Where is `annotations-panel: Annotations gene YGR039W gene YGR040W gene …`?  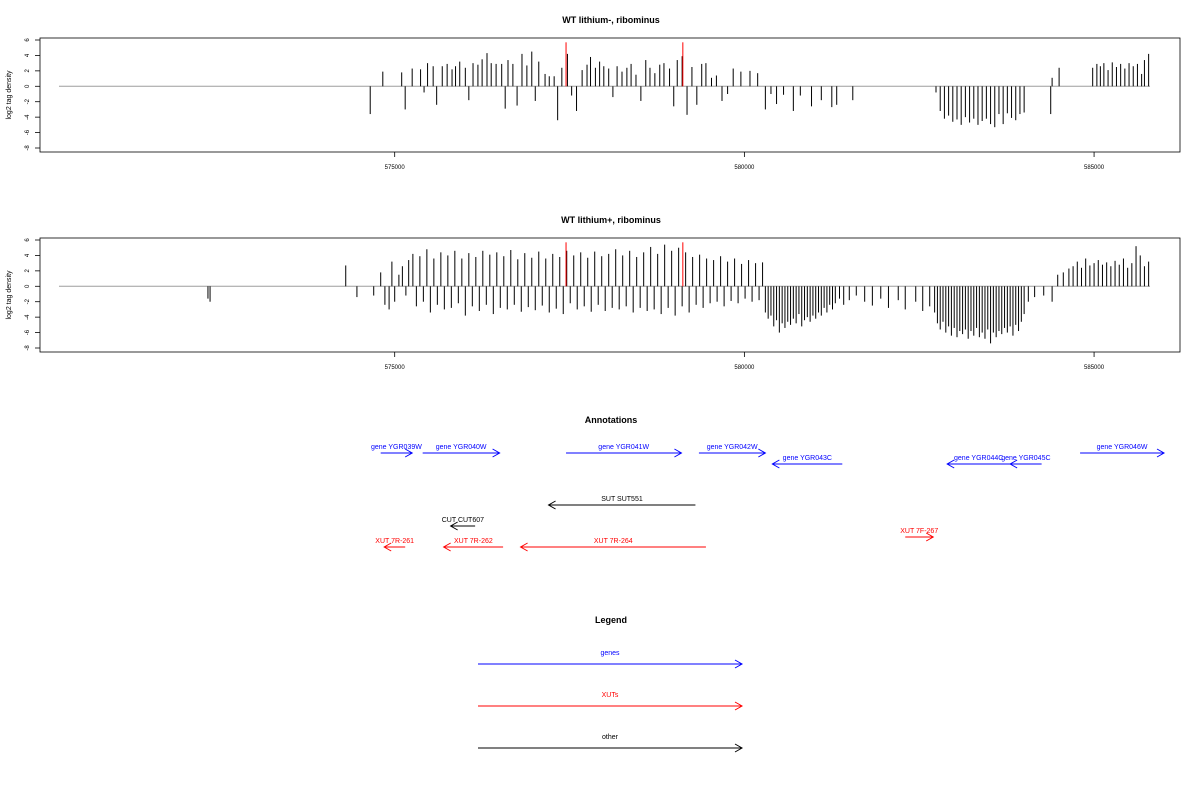 annotations-panel: Annotations gene YGR039W gene YGR040W gene … is located at coordinates (768, 483).